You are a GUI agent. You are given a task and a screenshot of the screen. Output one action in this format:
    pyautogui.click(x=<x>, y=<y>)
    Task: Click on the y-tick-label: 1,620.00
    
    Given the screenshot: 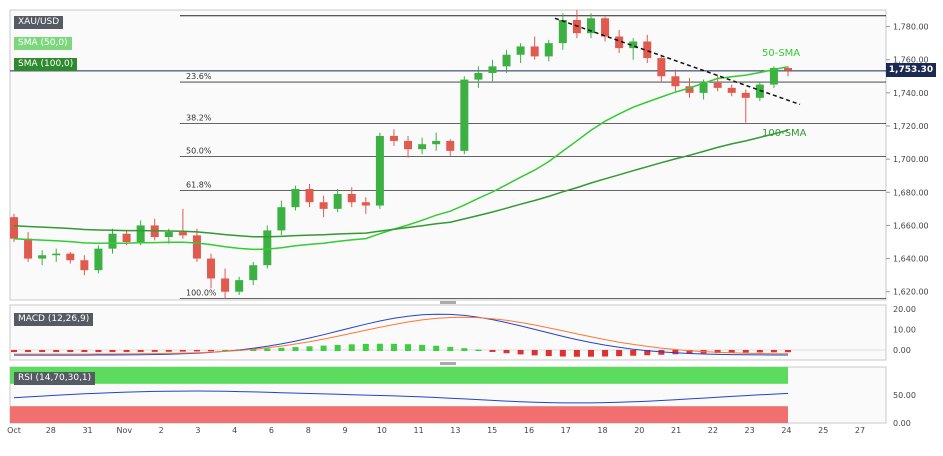 What is the action you would take?
    pyautogui.click(x=911, y=292)
    